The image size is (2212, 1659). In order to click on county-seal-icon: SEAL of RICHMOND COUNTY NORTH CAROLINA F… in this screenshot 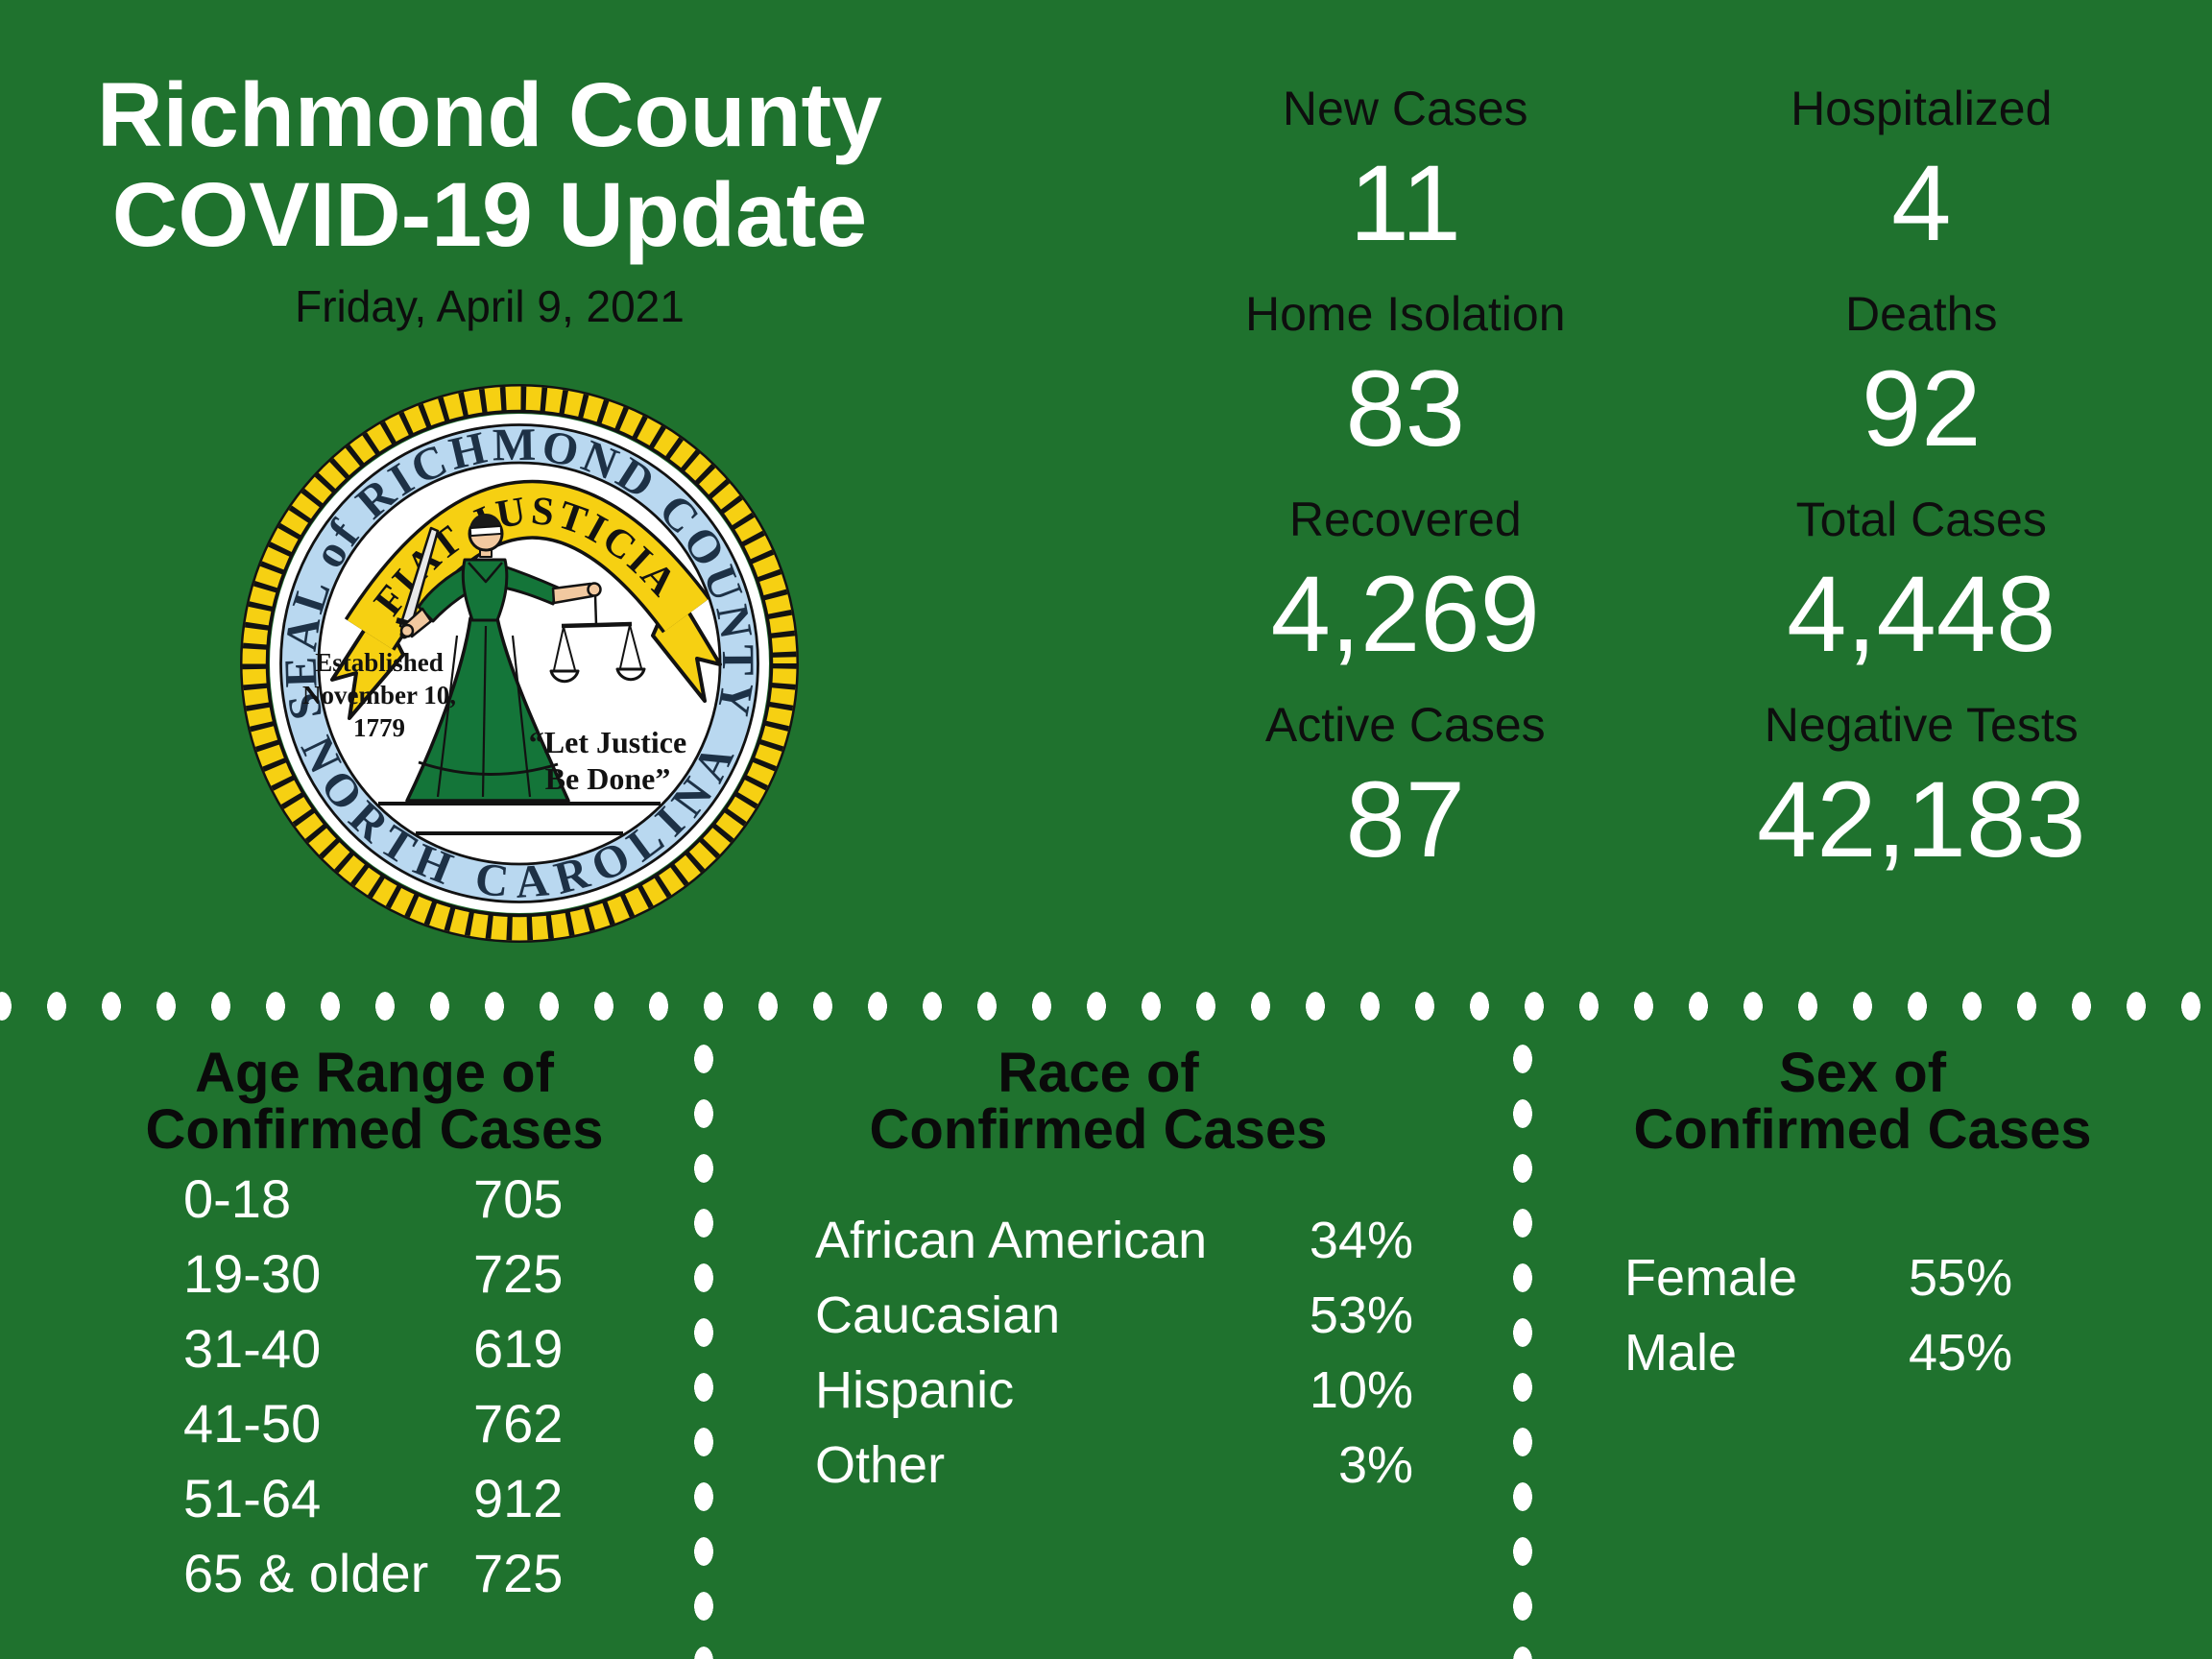, I will do `click(519, 663)`.